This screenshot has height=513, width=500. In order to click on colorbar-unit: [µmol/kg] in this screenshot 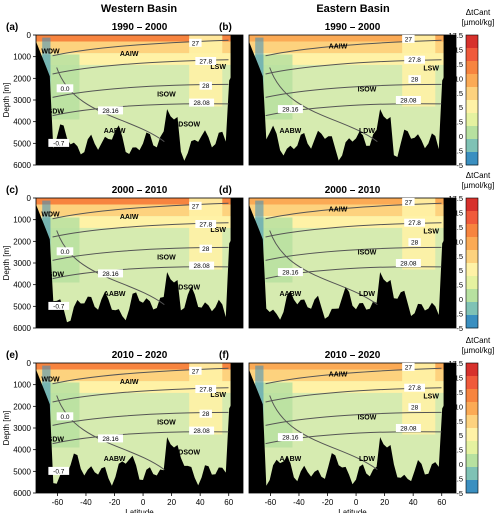, I will do `click(478, 22)`.